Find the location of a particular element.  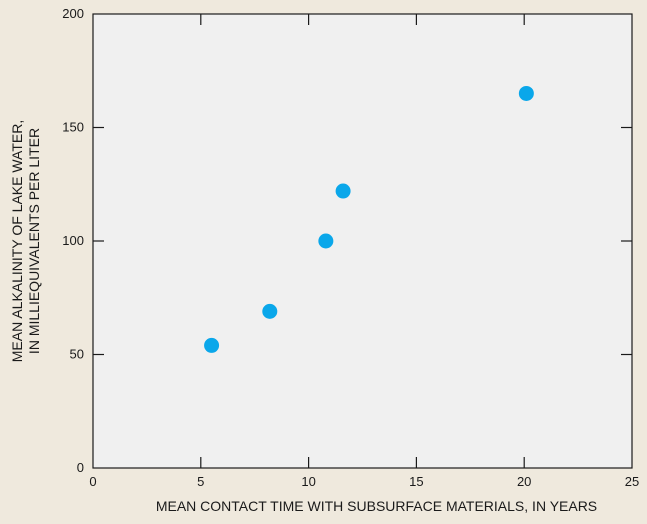

x-tick-label: 25 is located at coordinates (632, 481).